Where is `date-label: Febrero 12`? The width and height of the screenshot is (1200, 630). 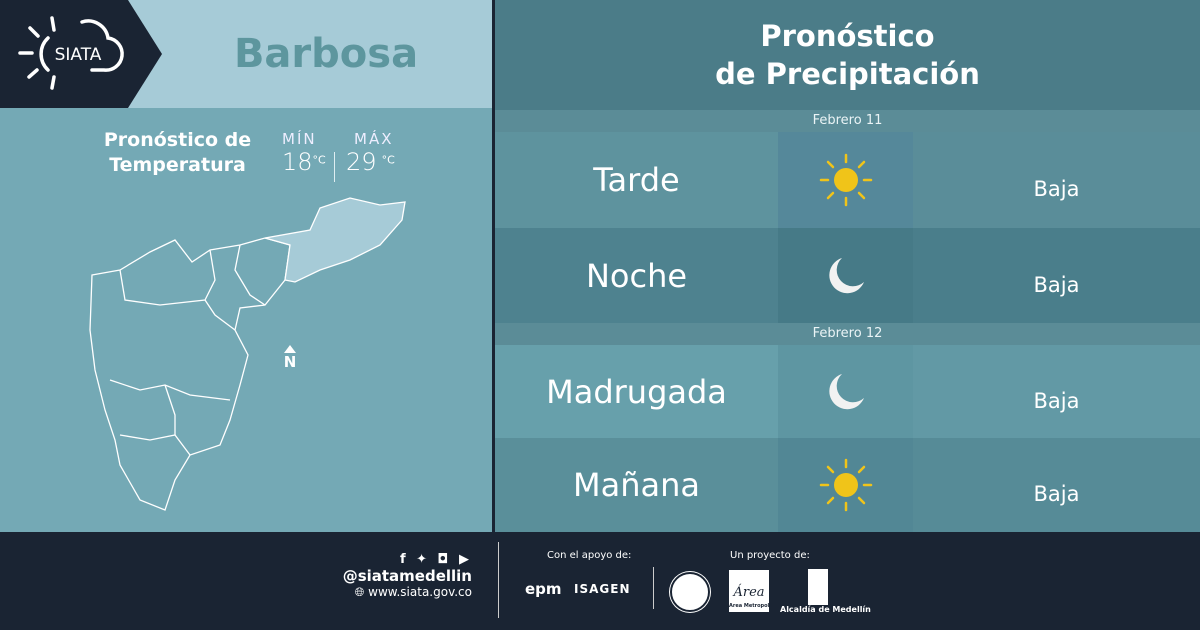
date-label: Febrero 12 is located at coordinates (847, 334).